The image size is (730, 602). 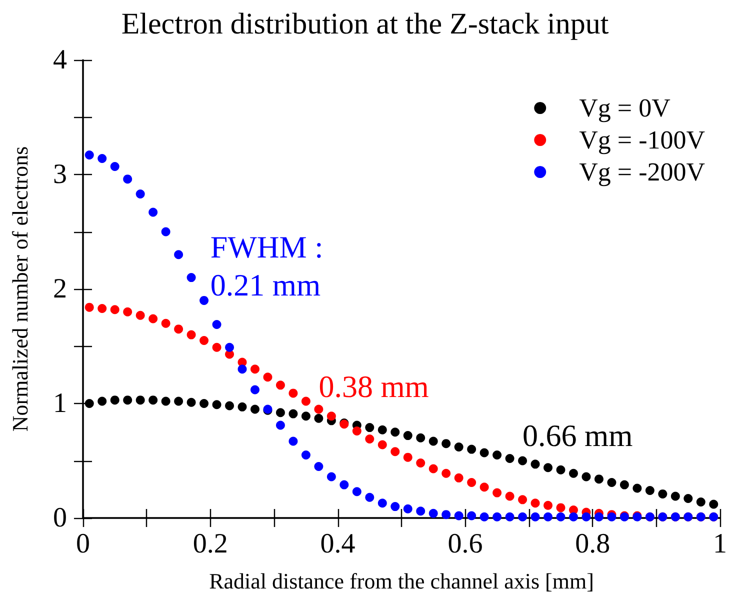 What do you see at coordinates (401, 581) in the screenshot?
I see `x-axis-title: Radial distance from the channel axis [mm]` at bounding box center [401, 581].